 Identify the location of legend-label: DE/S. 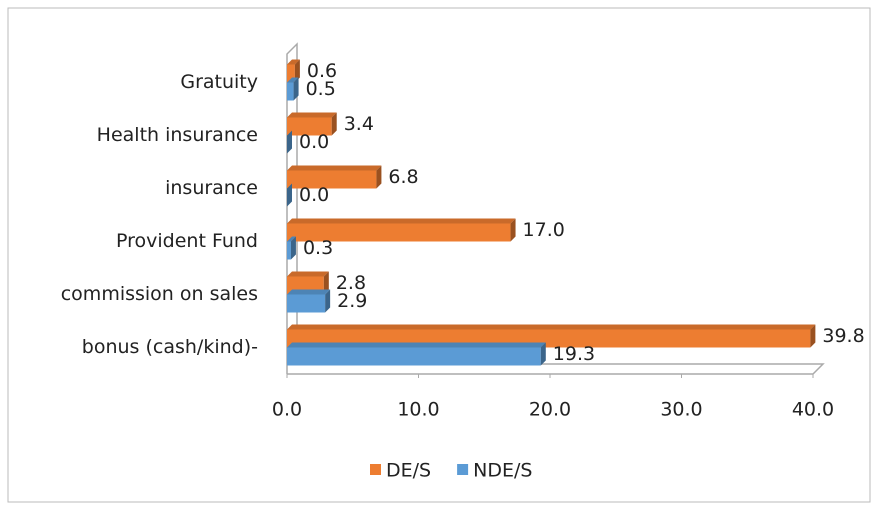
(408, 471).